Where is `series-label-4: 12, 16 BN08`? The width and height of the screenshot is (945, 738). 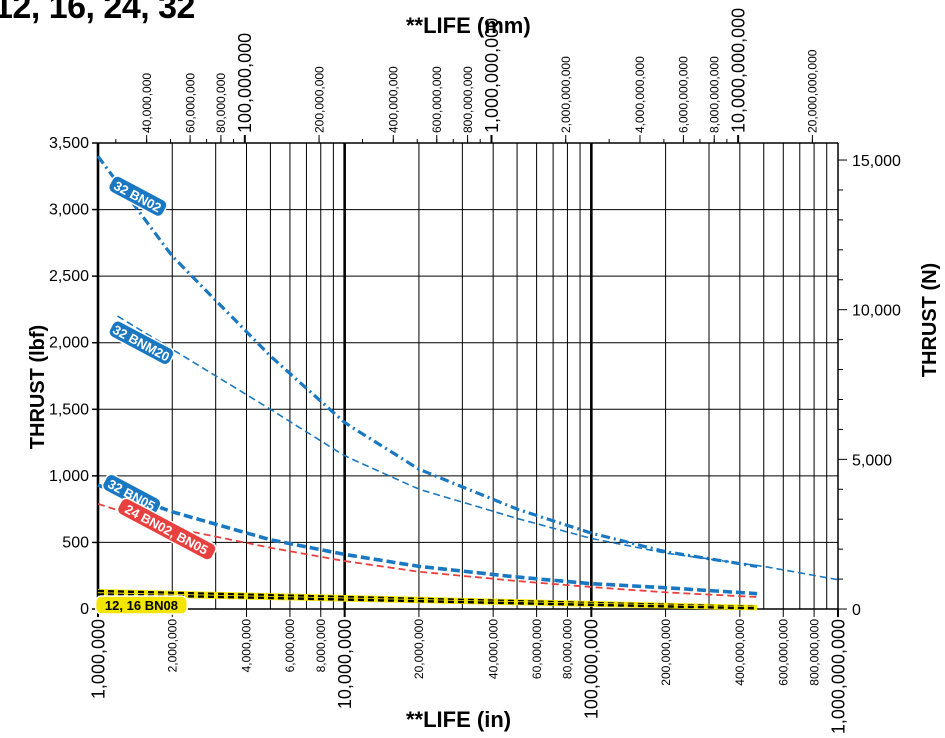
series-label-4: 12, 16 BN08 is located at coordinates (141, 605).